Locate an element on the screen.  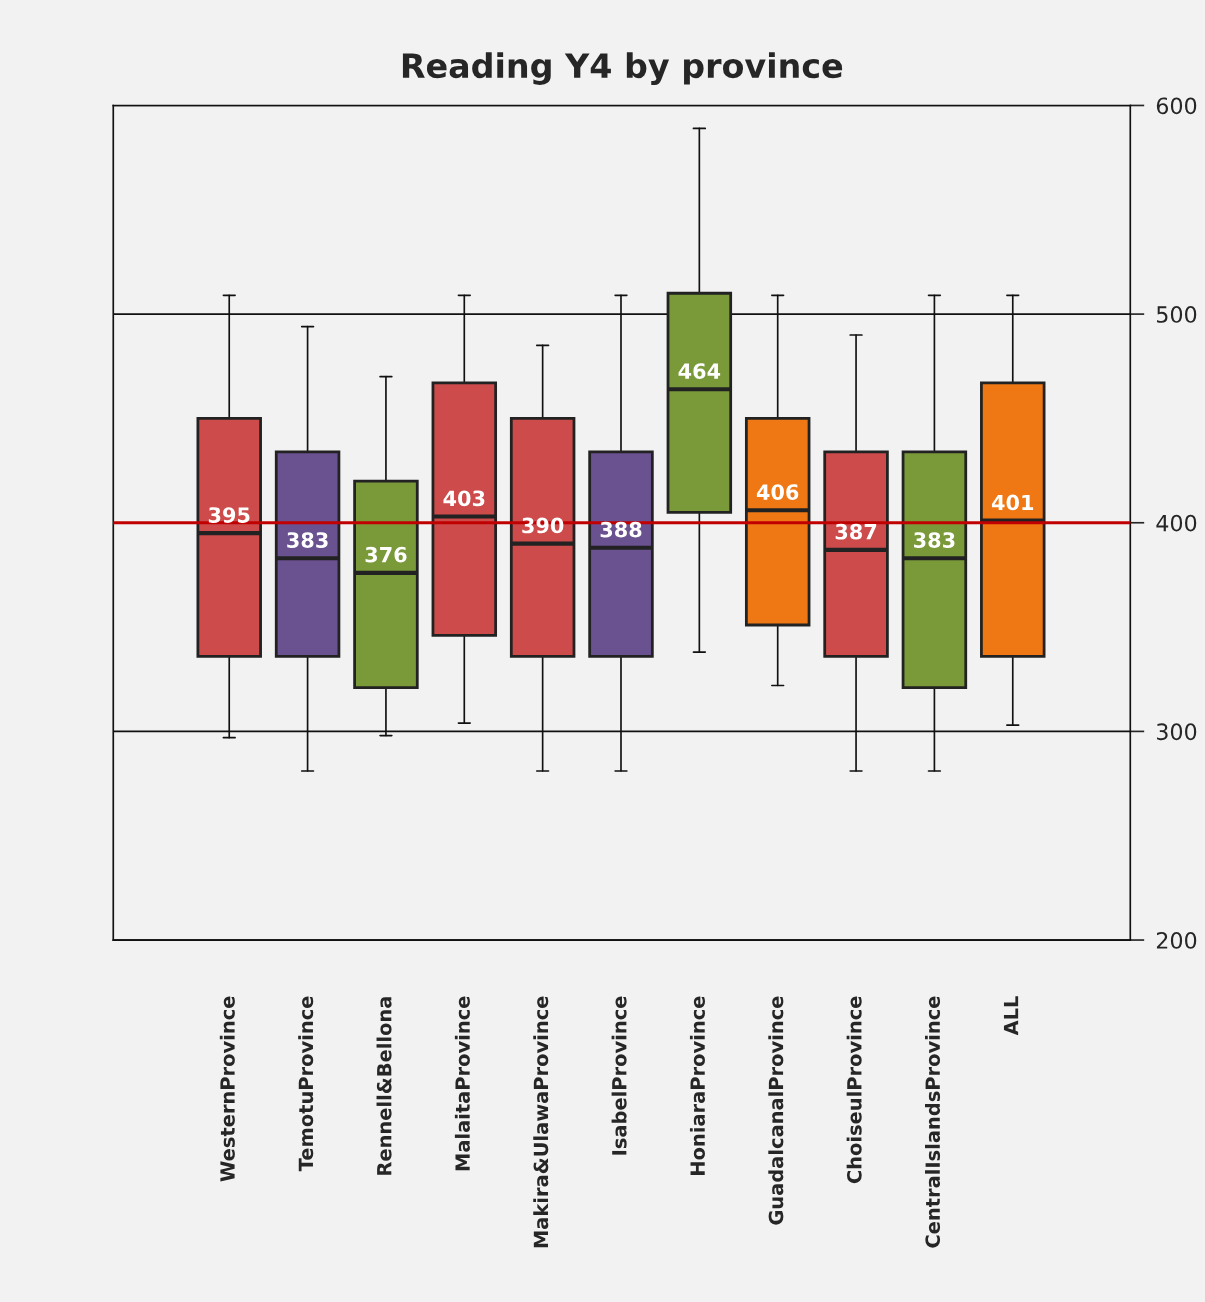
x-tick-label: Rennell&Bellona is located at coordinates (384, 1086).